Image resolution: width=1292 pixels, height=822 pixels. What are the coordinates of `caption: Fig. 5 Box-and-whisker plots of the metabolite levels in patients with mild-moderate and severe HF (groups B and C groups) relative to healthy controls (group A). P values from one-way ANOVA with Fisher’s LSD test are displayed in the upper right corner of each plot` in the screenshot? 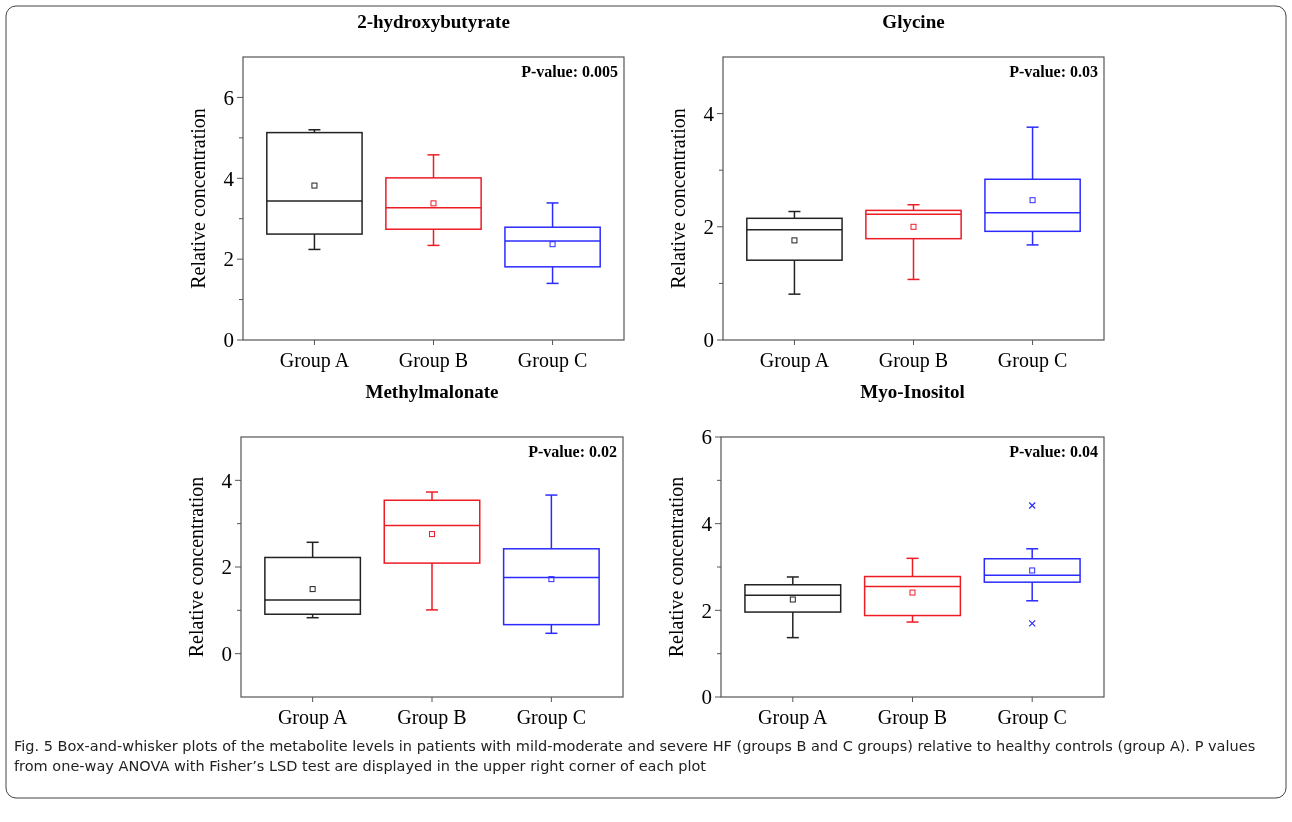 It's located at (635, 756).